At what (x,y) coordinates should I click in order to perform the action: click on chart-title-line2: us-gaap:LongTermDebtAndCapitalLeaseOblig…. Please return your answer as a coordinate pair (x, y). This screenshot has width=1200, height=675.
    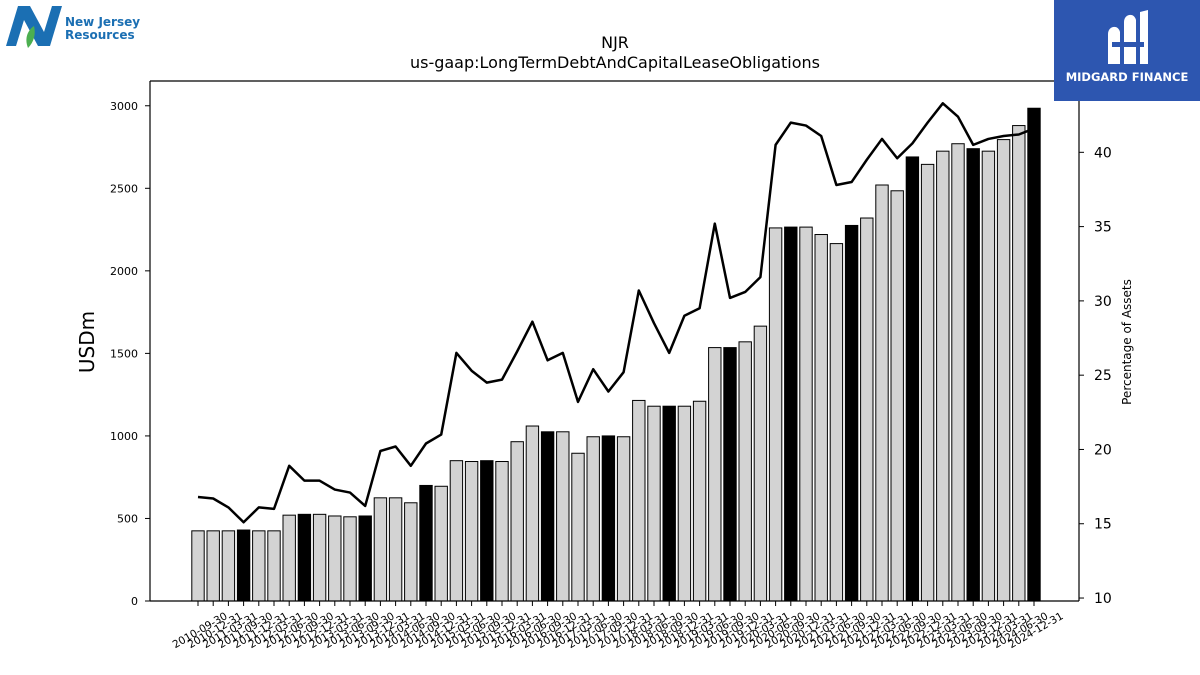
    Looking at the image, I should click on (615, 62).